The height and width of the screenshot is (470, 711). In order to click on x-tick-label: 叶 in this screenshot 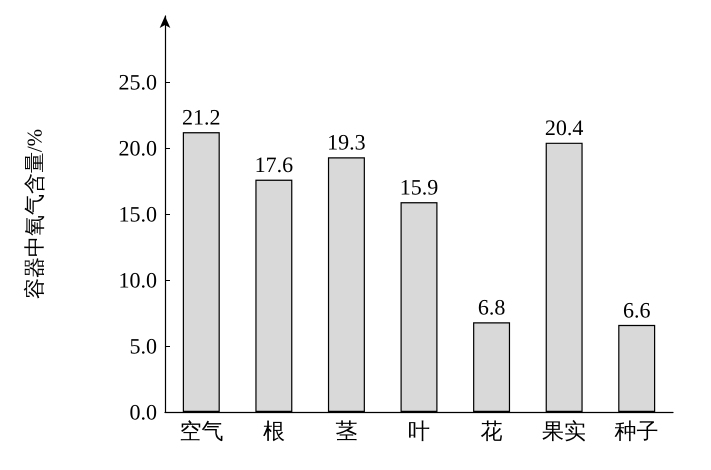, I will do `click(419, 431)`.